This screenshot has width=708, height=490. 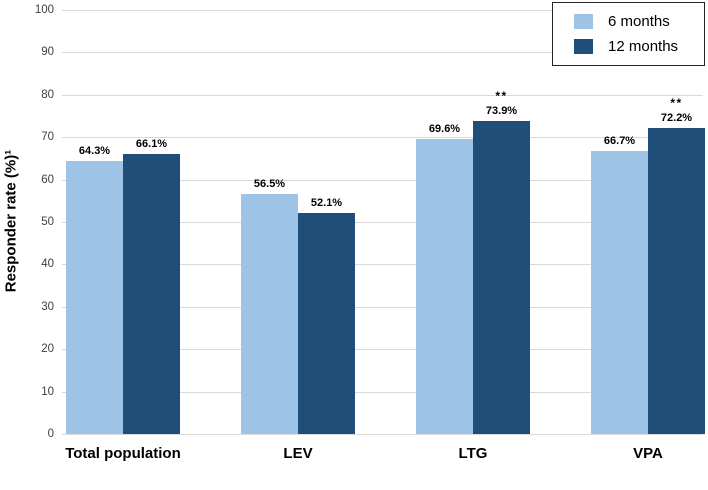 What do you see at coordinates (94, 151) in the screenshot?
I see `bar-value-label: 64.3%` at bounding box center [94, 151].